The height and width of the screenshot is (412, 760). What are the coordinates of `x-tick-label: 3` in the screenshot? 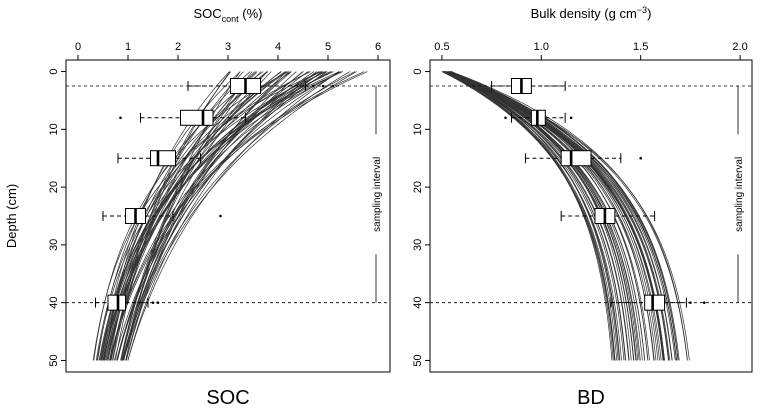 It's located at (228, 47).